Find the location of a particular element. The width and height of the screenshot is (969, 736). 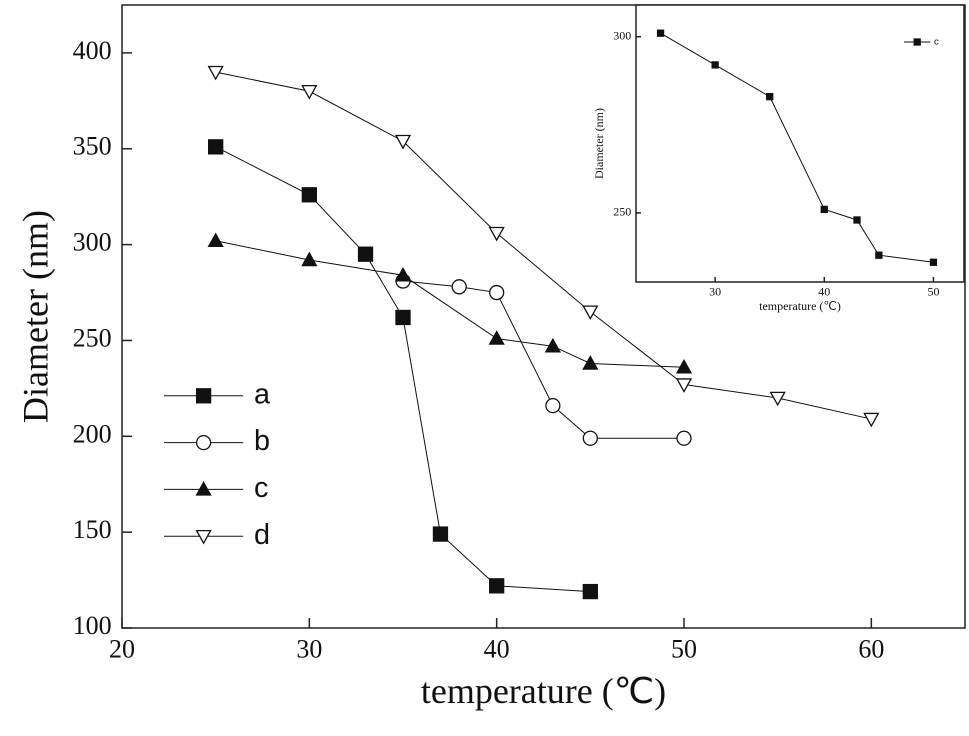

x-tick-label: 60 is located at coordinates (871, 648).